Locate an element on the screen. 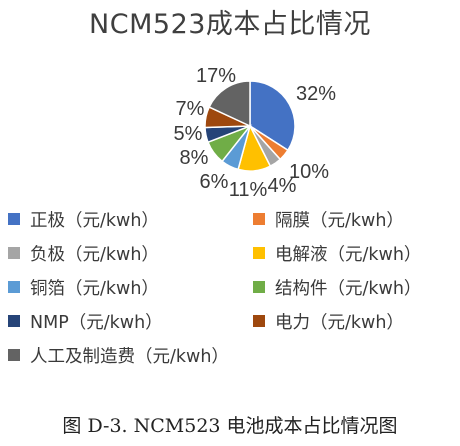  legend-label: 铜箔（元/kwh） is located at coordinates (94, 288).